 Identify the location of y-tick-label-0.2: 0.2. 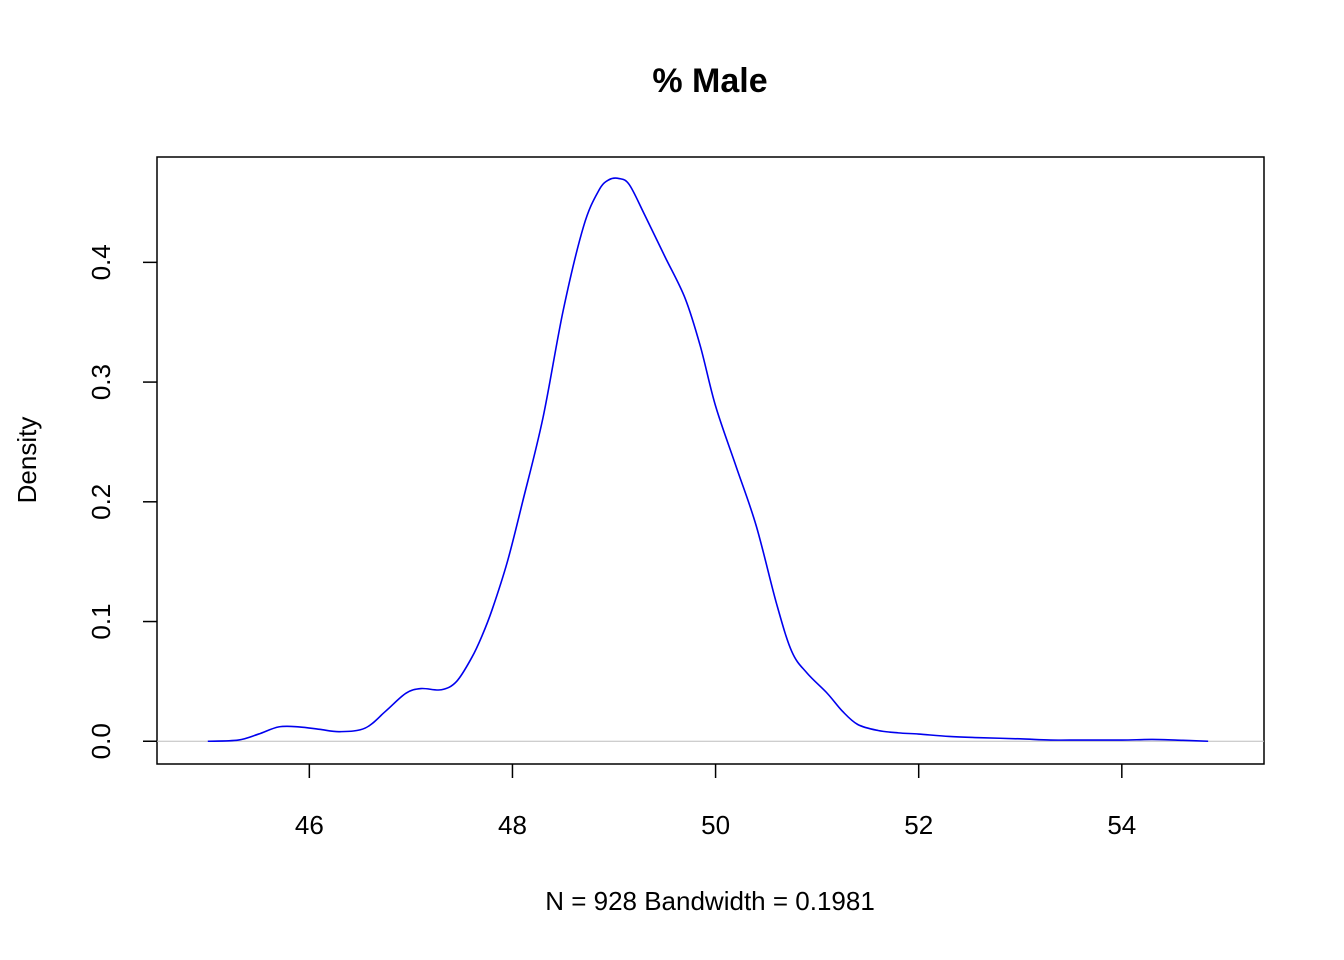
(101, 502).